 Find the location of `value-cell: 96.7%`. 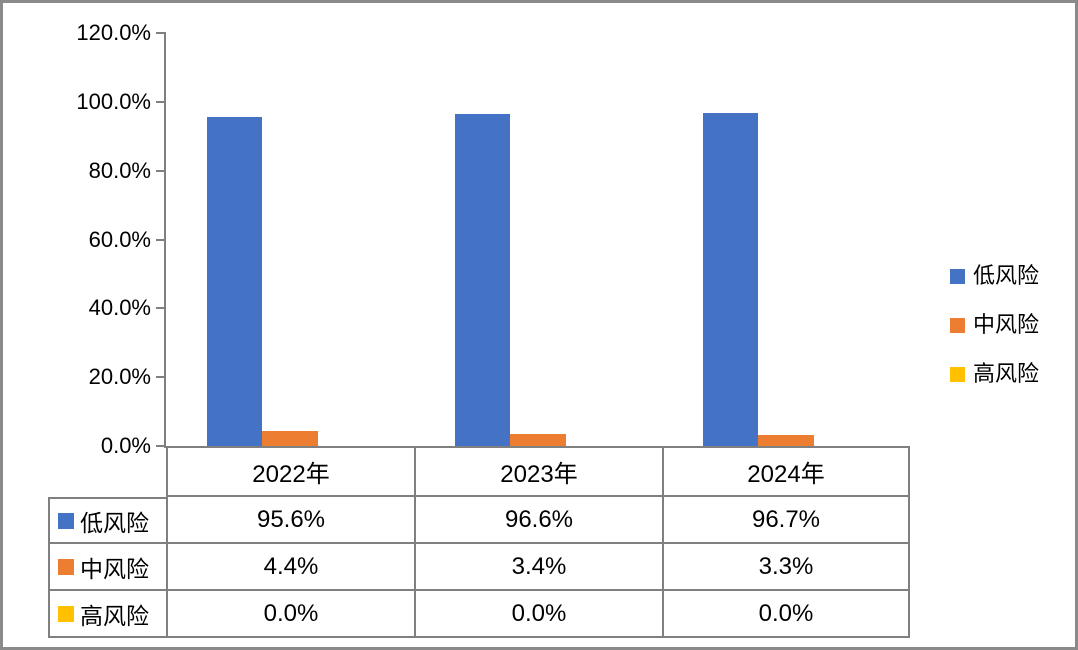

value-cell: 96.7% is located at coordinates (786, 520).